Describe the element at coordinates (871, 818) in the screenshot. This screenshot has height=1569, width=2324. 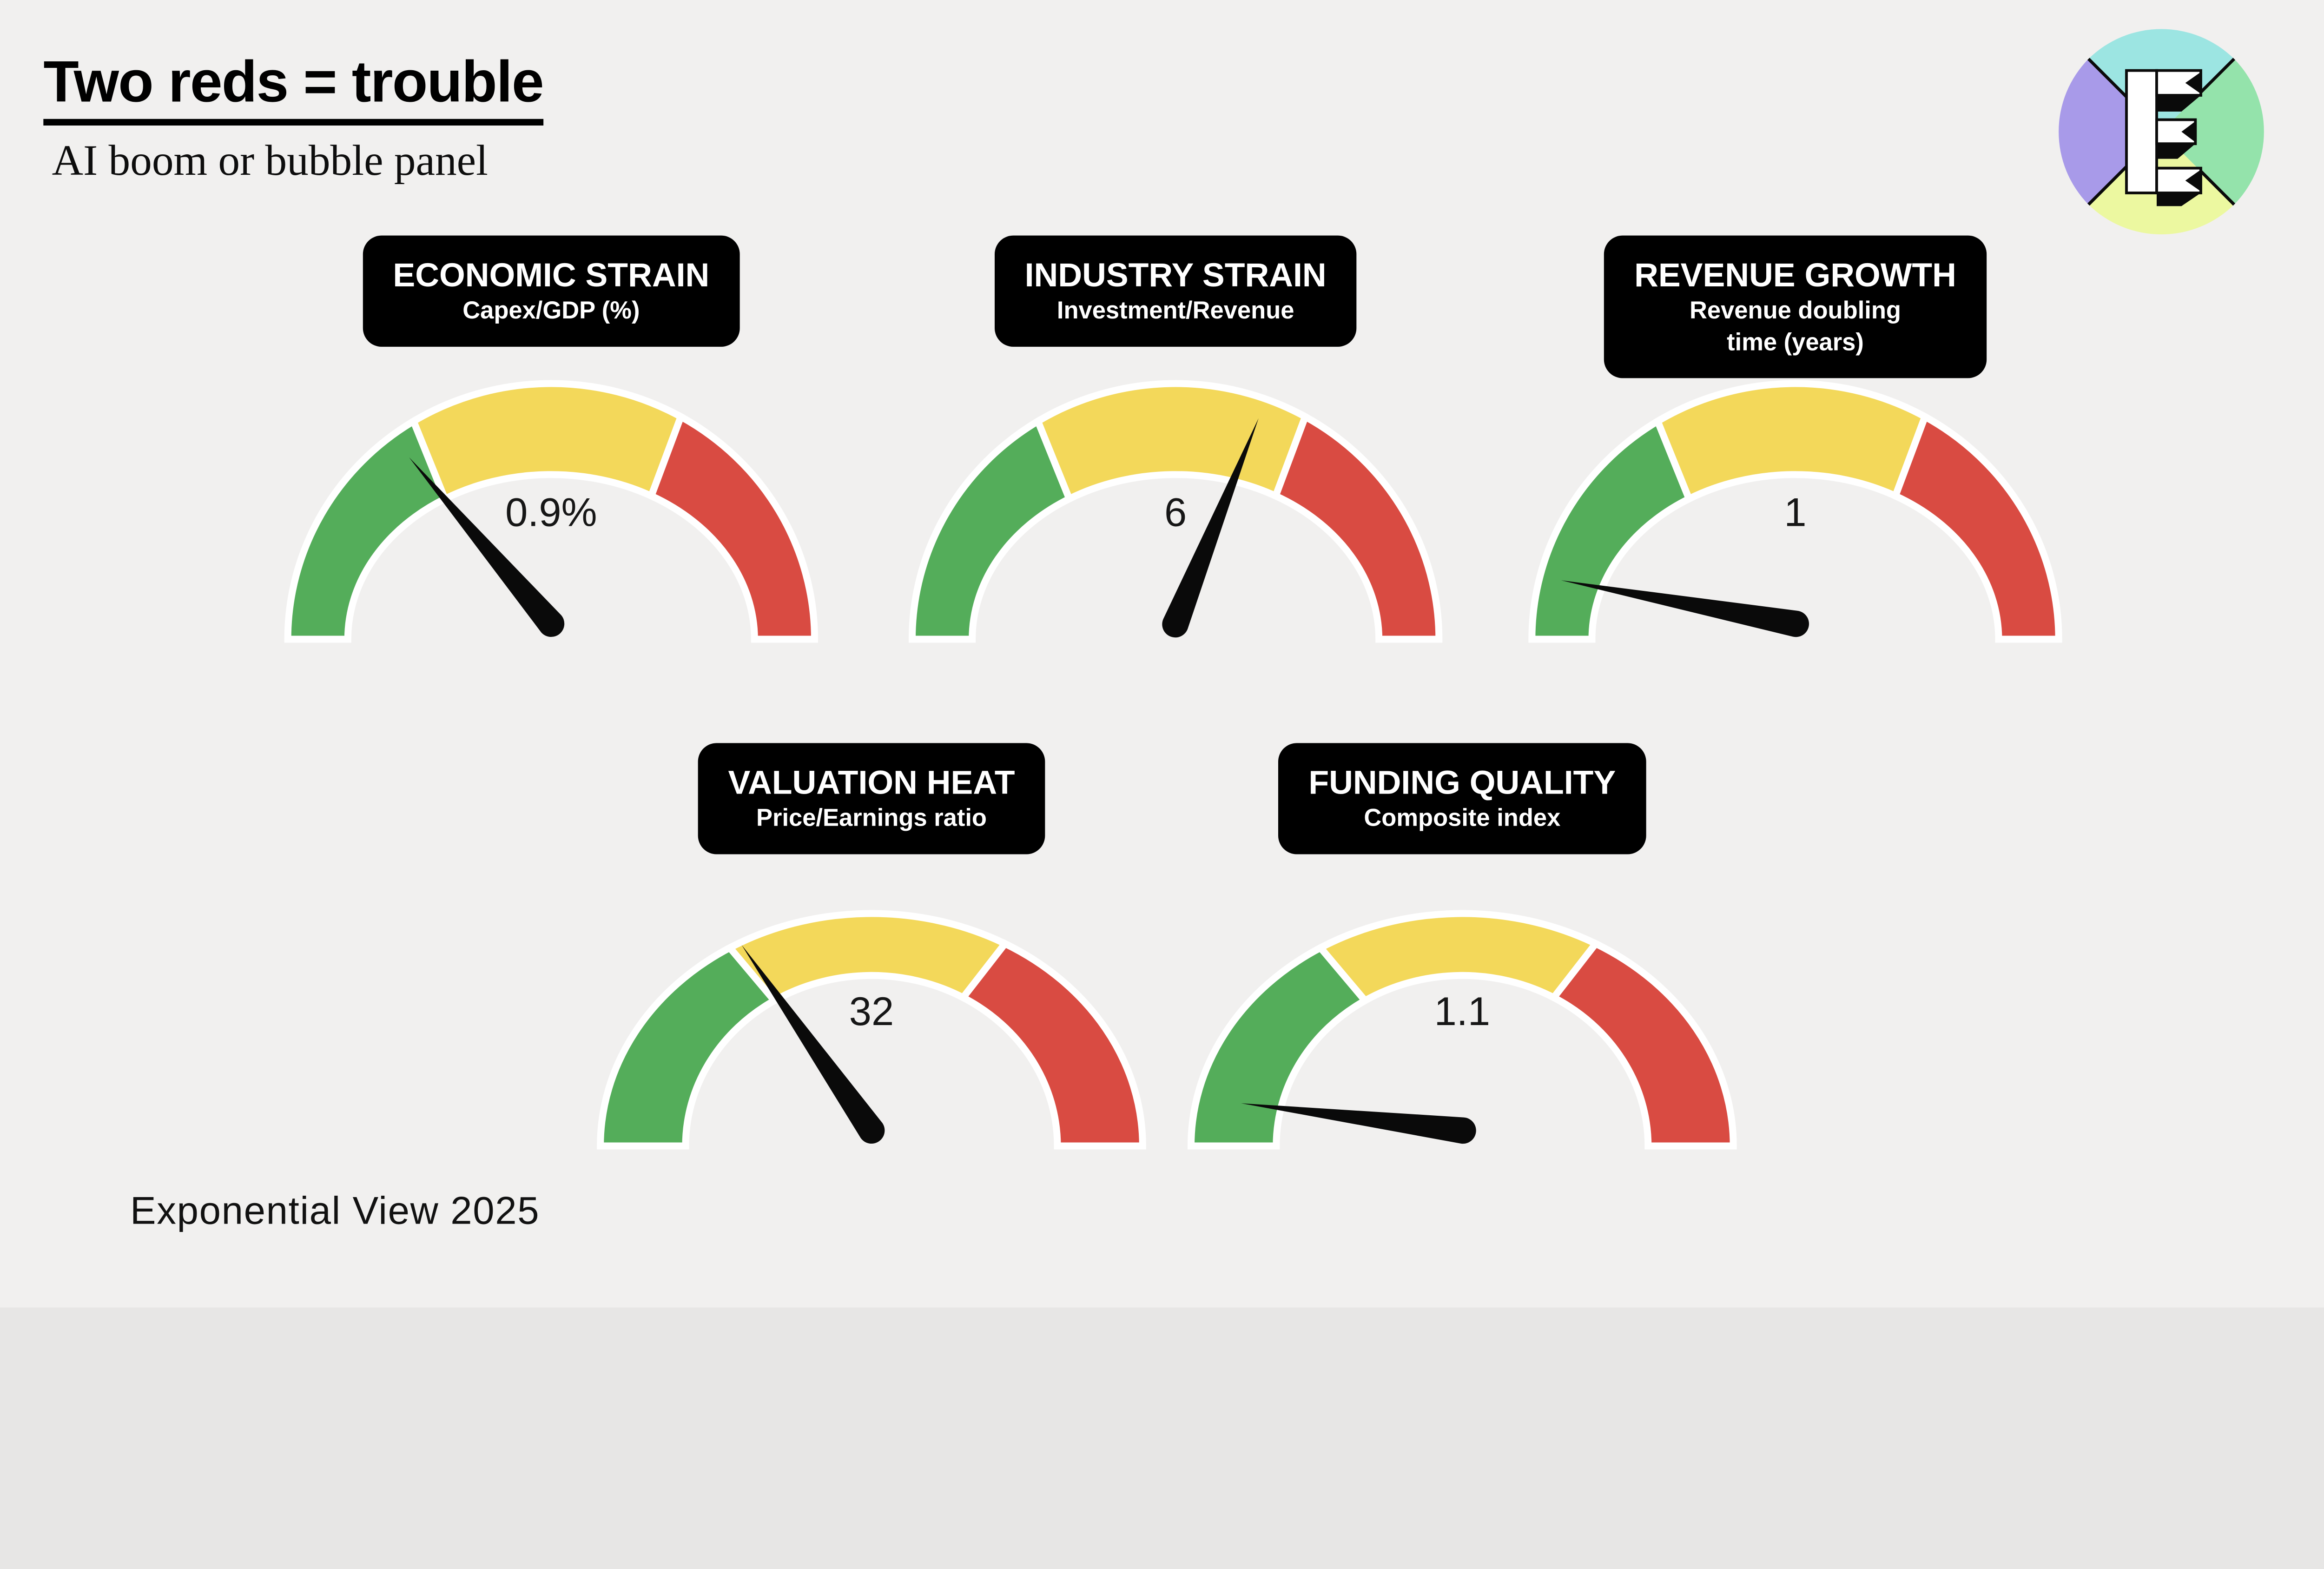
I see `gauge-subtitle: Price/Earnings ratio` at that location.